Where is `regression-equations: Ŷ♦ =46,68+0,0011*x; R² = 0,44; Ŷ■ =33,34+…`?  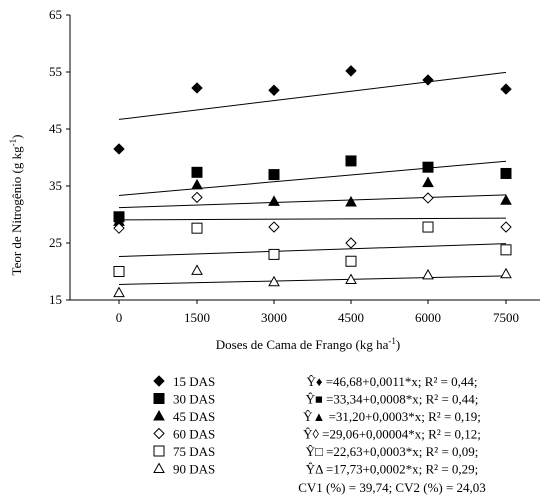 regression-equations: Ŷ♦ =46,68+0,0011*x; R² = 0,44; Ŷ■ =33,34+… is located at coordinates (392, 425).